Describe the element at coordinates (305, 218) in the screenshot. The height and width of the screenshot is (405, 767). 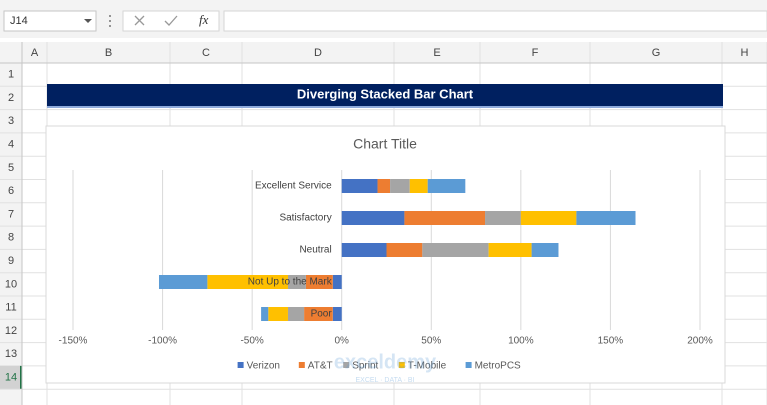
I see `category-label: Satisfactory` at that location.